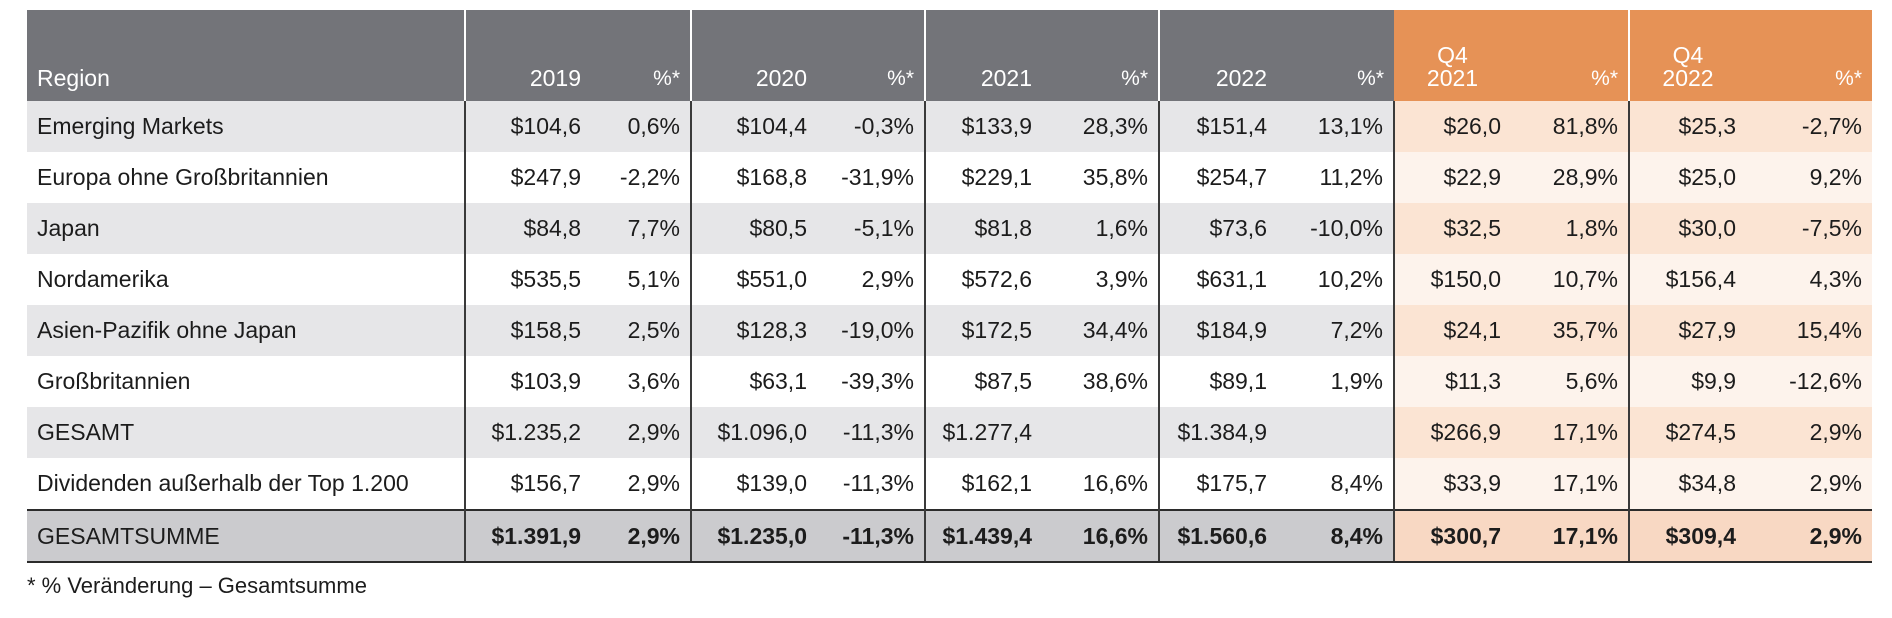  Describe the element at coordinates (983, 55) in the screenshot. I see `column-header-5: 2021` at that location.